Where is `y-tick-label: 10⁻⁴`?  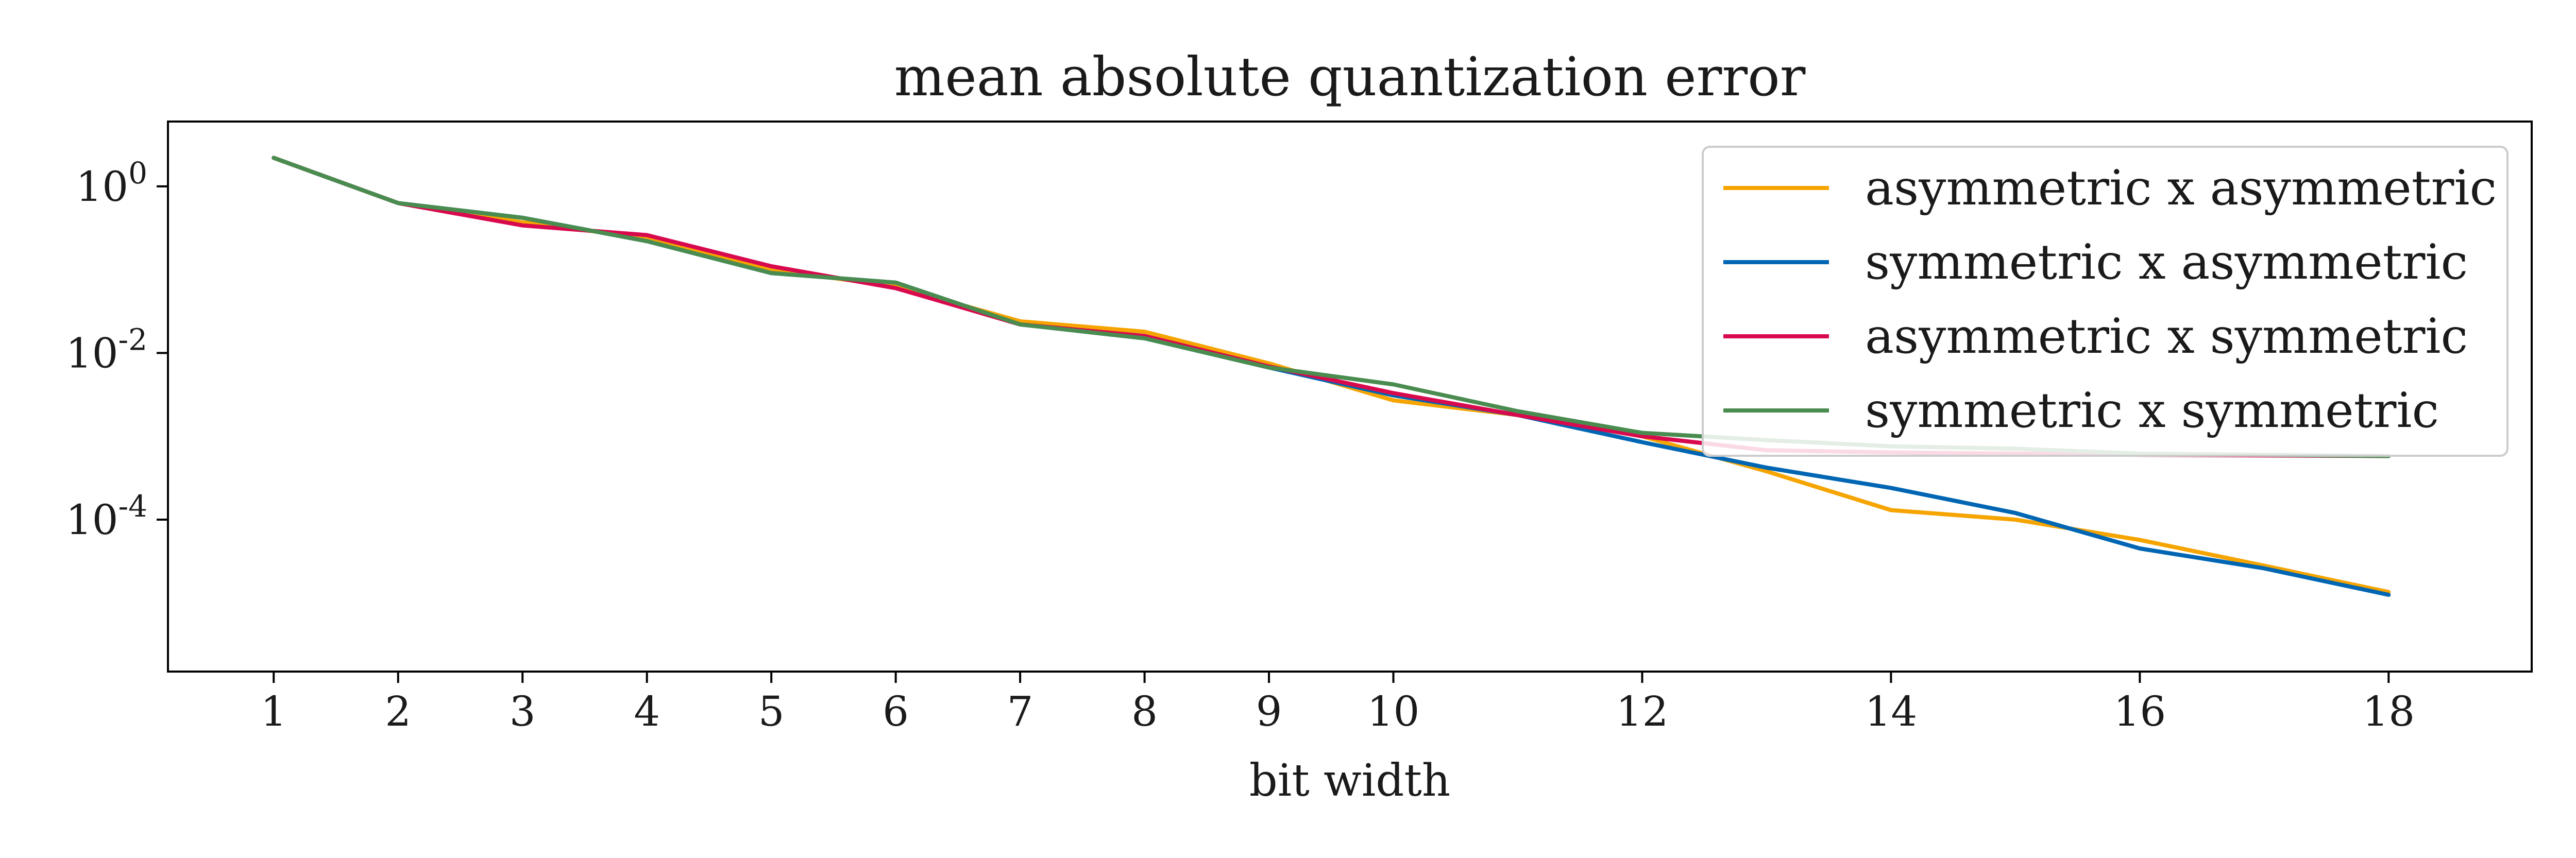 y-tick-label: 10⁻⁴ is located at coordinates (106, 516).